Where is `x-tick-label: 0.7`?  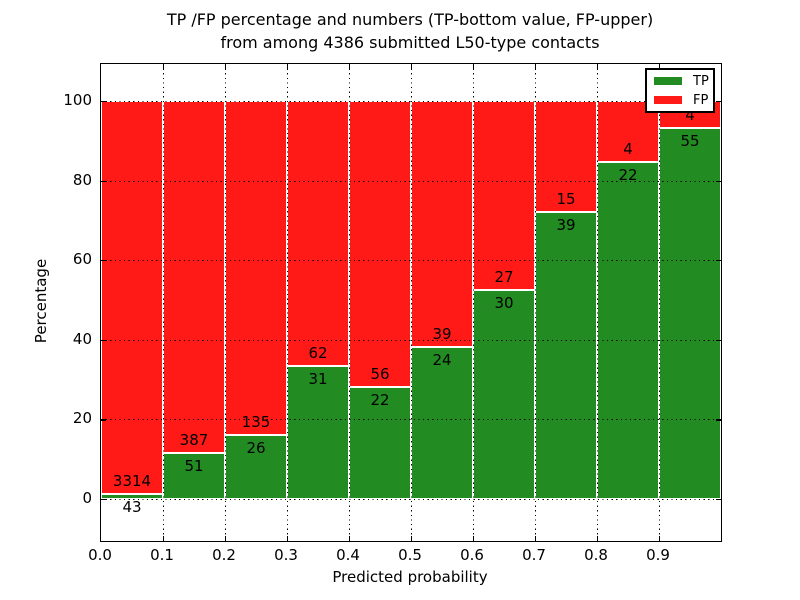 x-tick-label: 0.7 is located at coordinates (534, 555).